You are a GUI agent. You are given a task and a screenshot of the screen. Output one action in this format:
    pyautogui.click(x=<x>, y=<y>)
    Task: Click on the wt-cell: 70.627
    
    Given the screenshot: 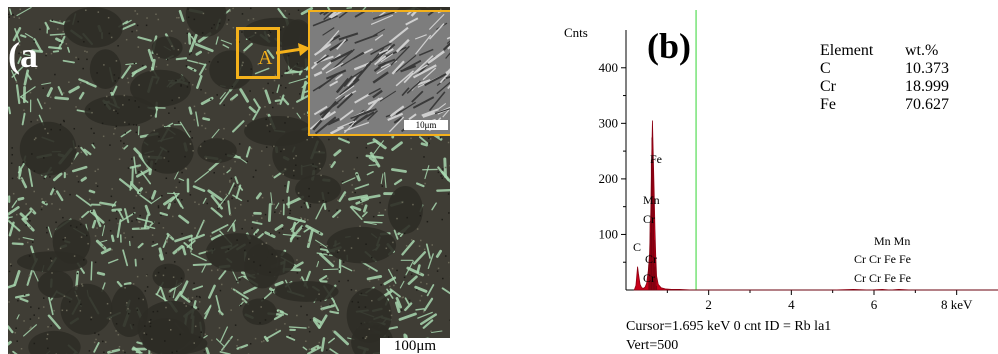 What is the action you would take?
    pyautogui.click(x=927, y=104)
    